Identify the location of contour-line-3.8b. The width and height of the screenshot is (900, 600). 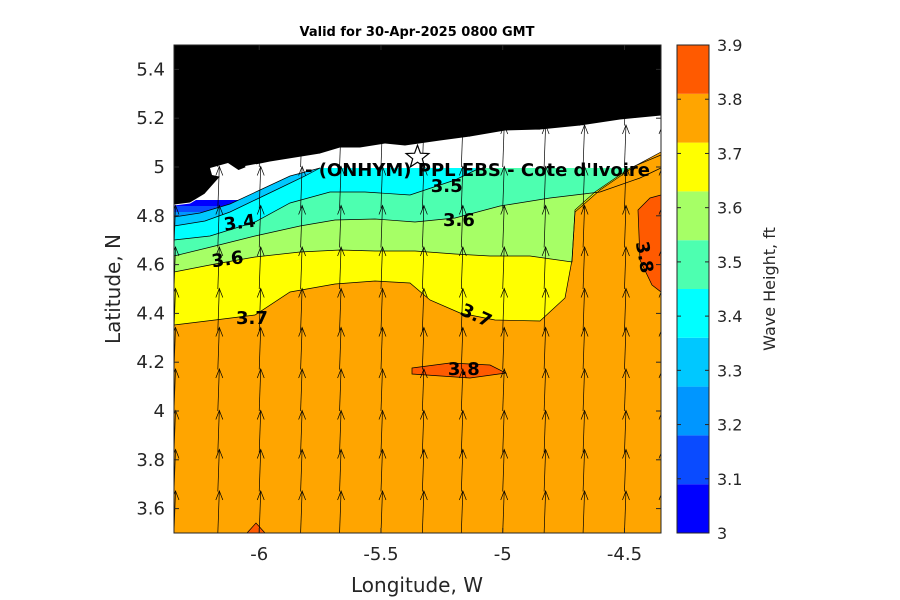
(649, 243).